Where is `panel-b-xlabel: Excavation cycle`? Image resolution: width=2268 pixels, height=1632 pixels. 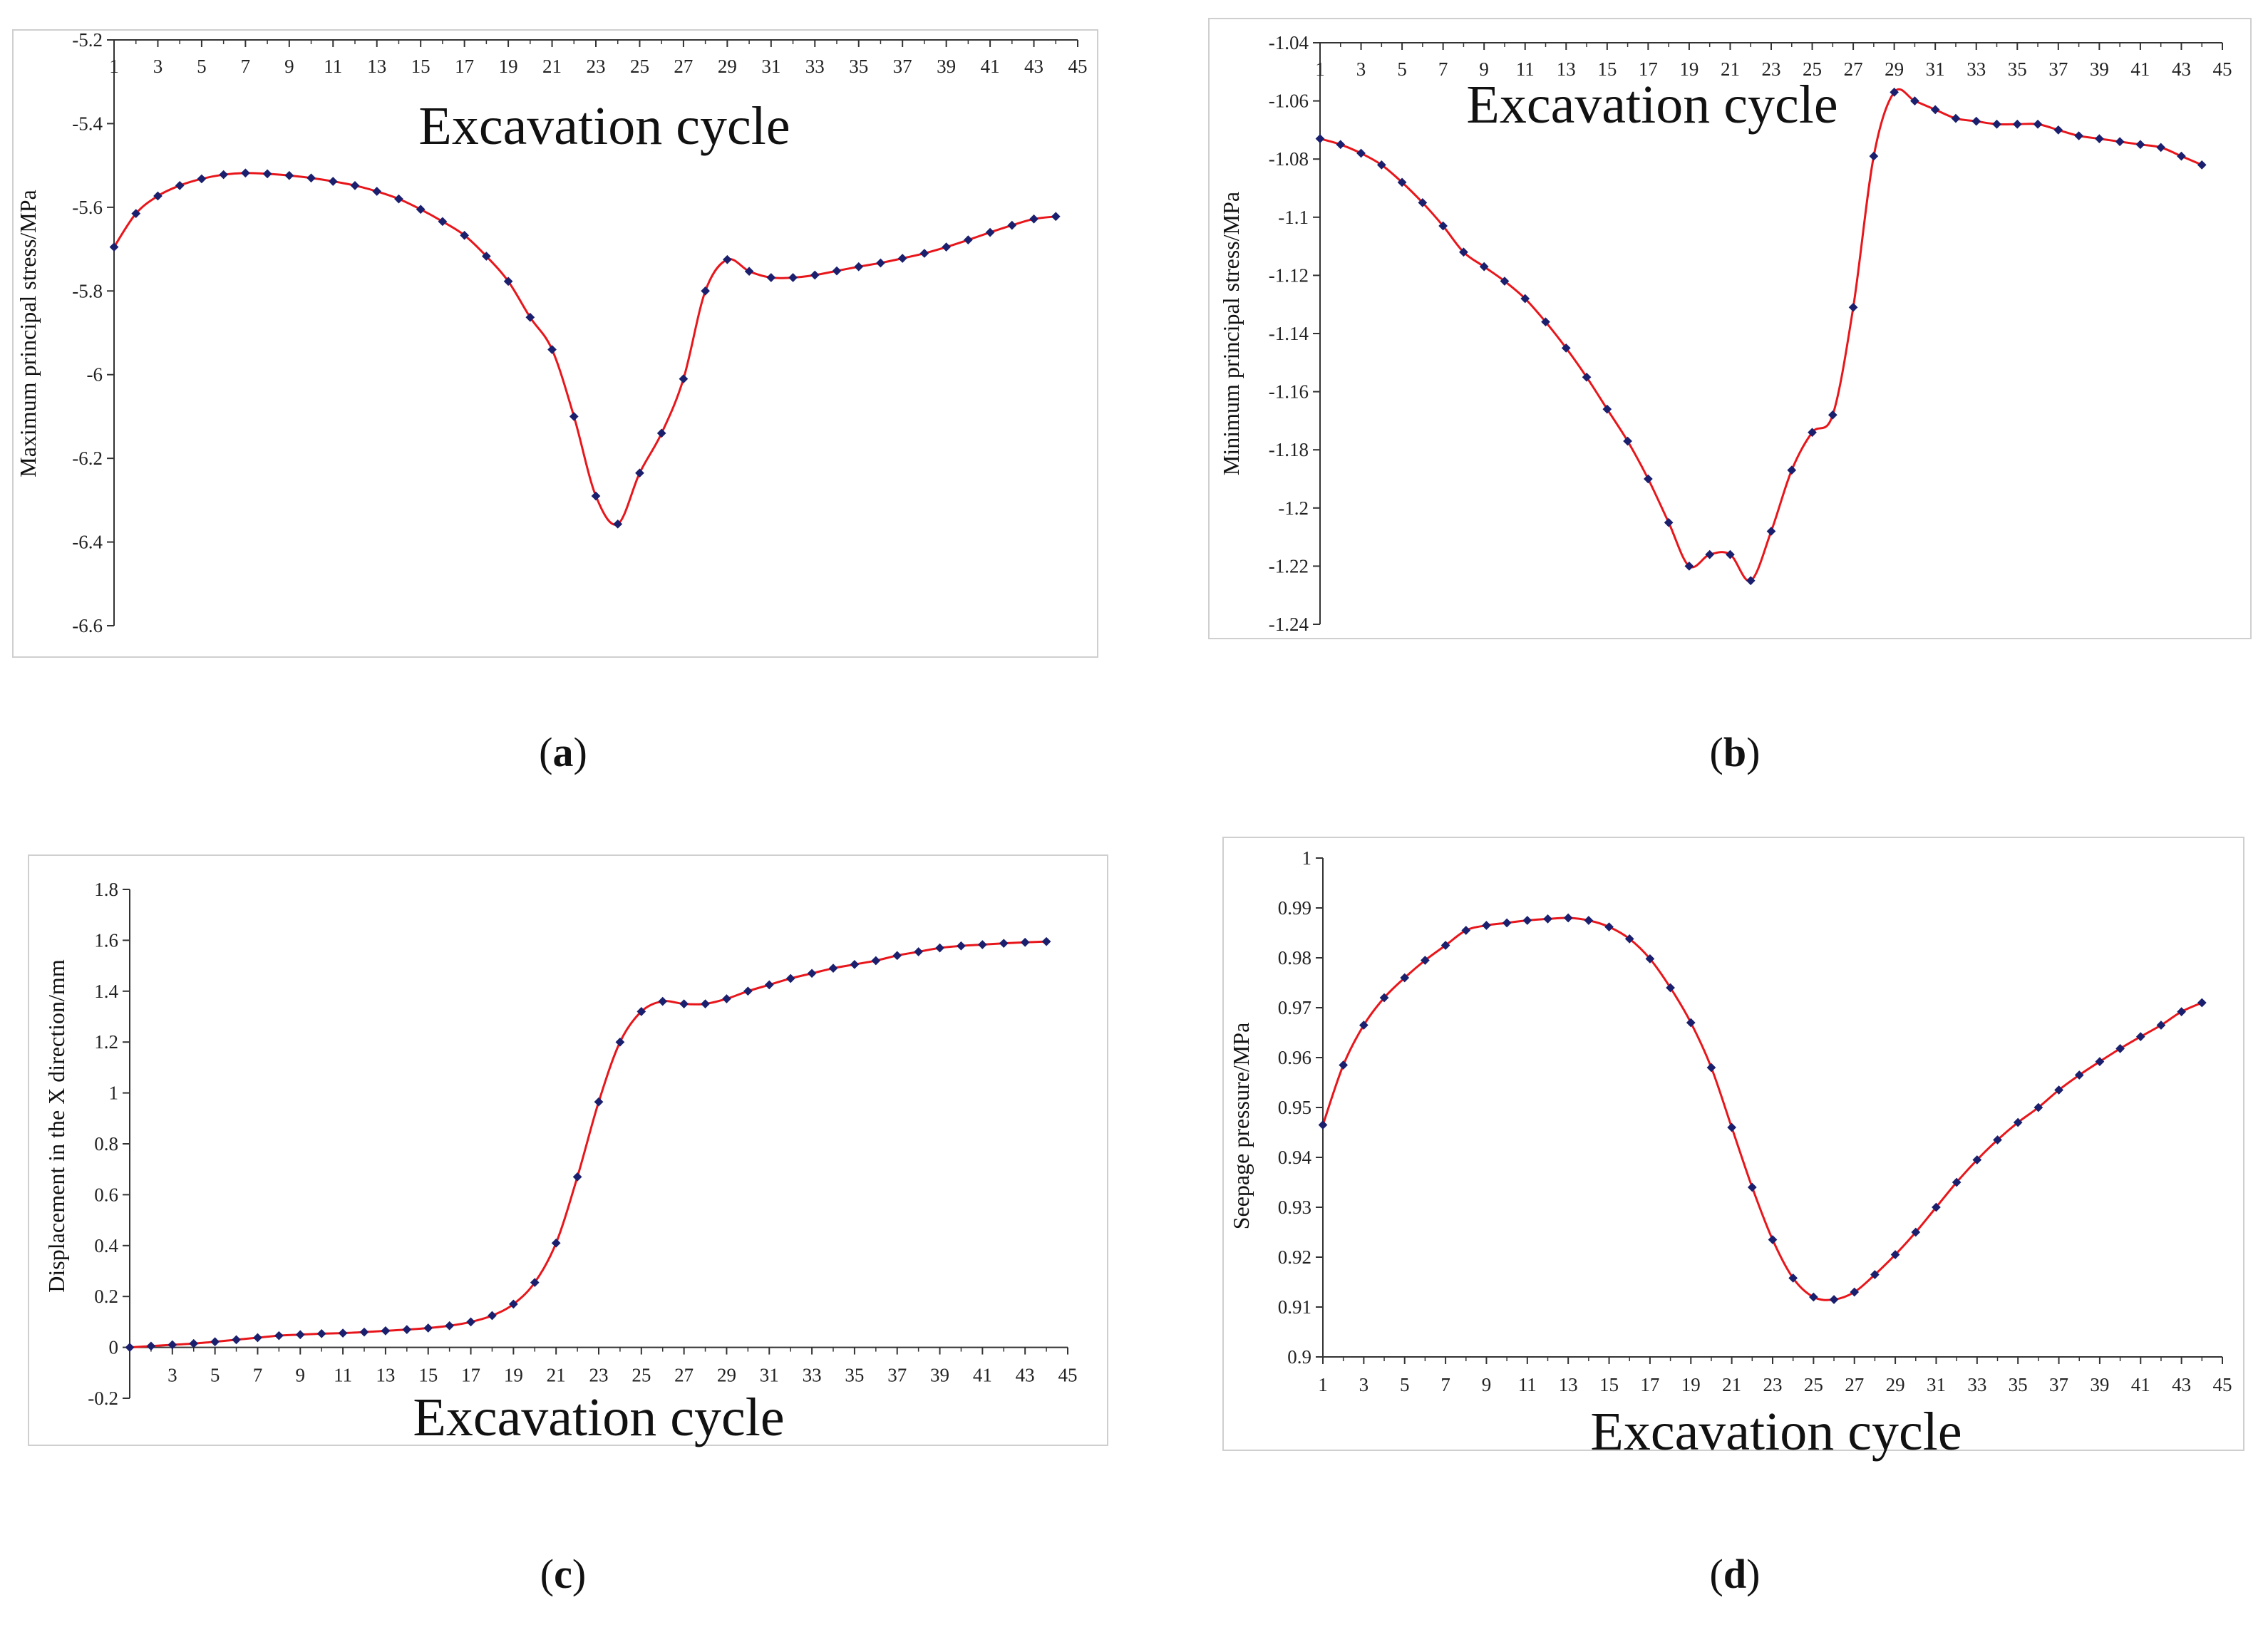
panel-b-xlabel: Excavation cycle is located at coordinates (1651, 105).